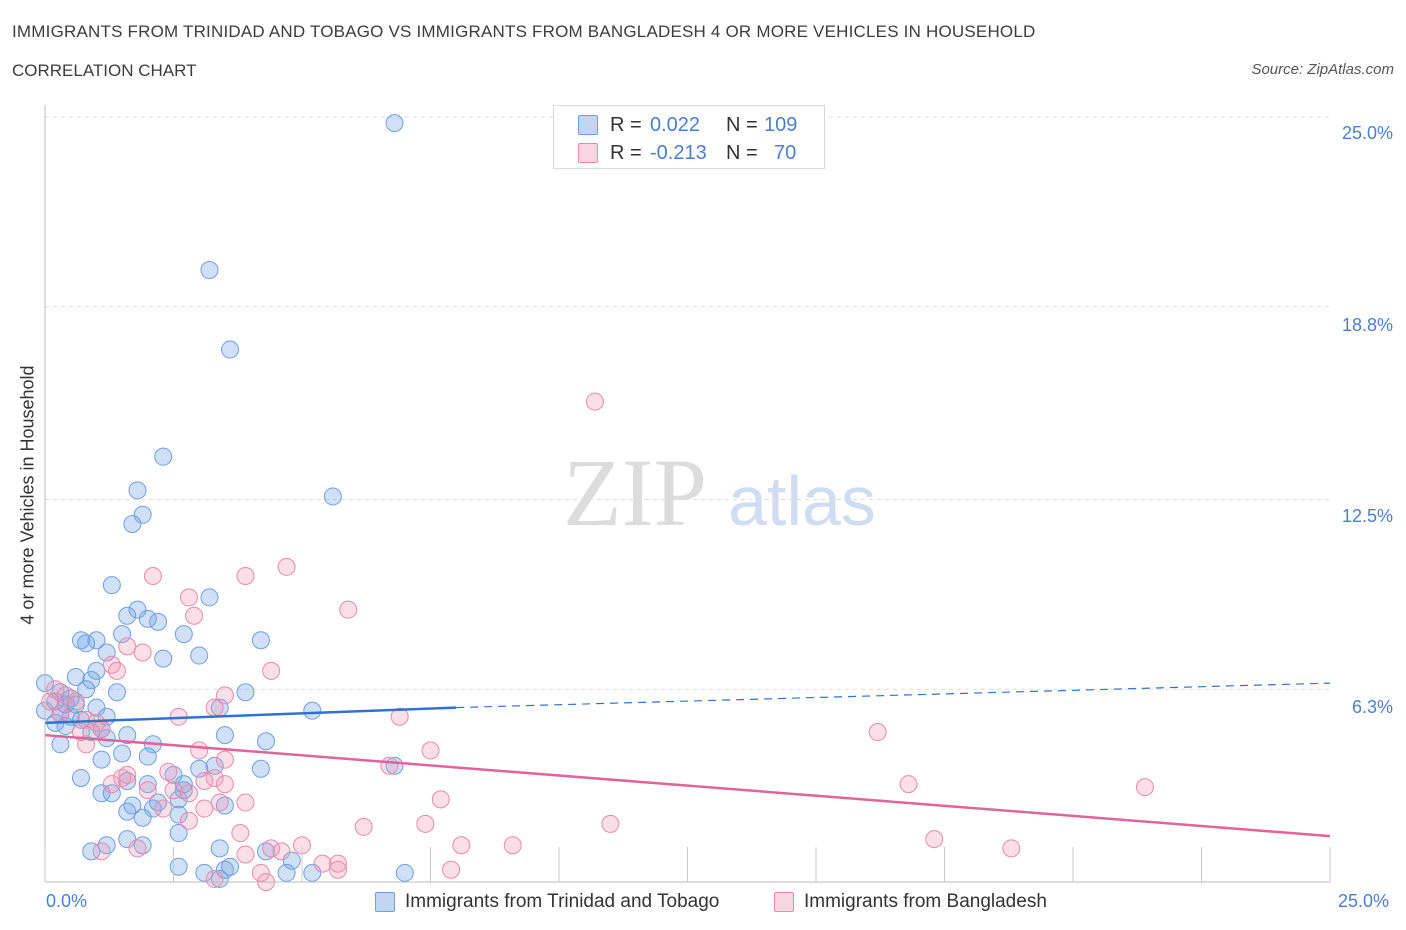  I want to click on source-credit: Source: ZipAtlas.com, so click(1322, 69).